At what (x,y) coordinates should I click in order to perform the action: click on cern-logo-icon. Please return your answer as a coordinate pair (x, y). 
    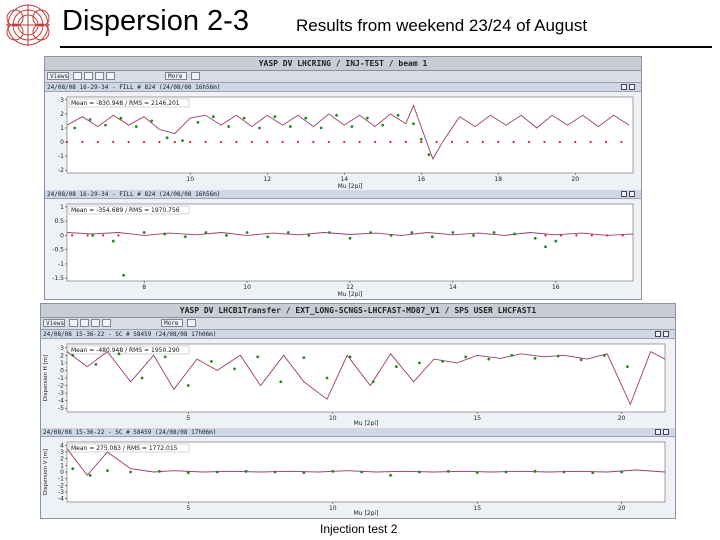
    Looking at the image, I should click on (28, 25).